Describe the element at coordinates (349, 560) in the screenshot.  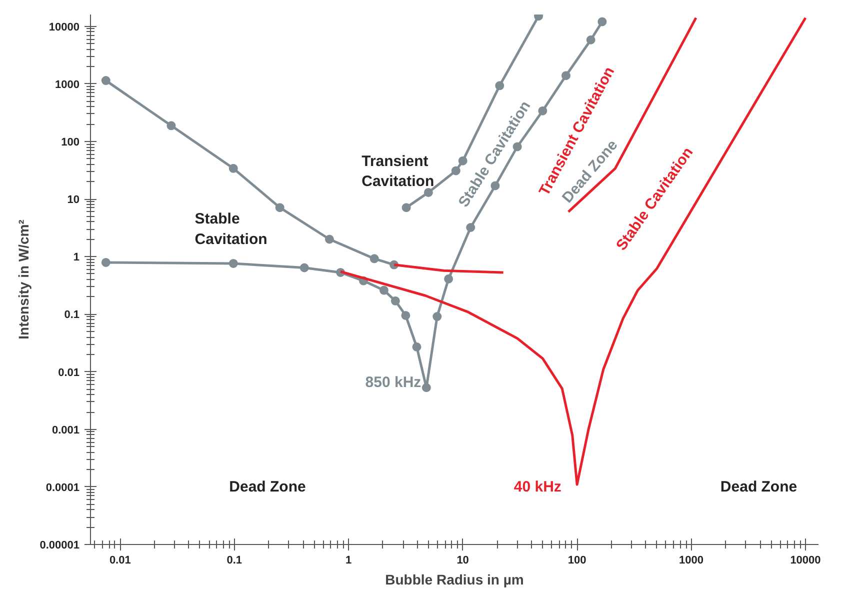
I see `x-tick-label: 1` at that location.